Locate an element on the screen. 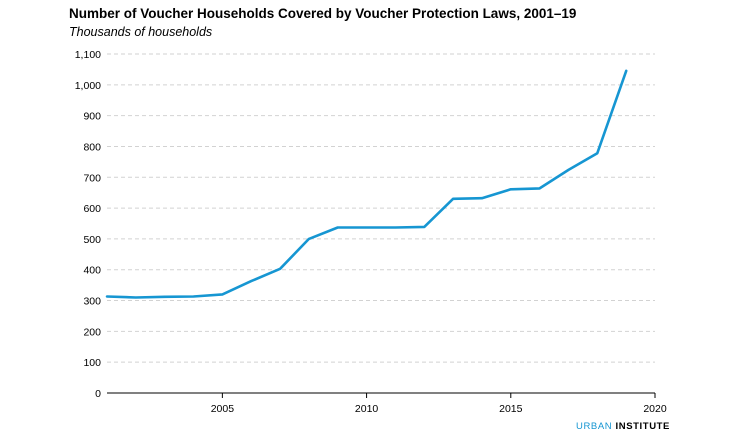  y-tick-label: 500 is located at coordinates (92, 240).